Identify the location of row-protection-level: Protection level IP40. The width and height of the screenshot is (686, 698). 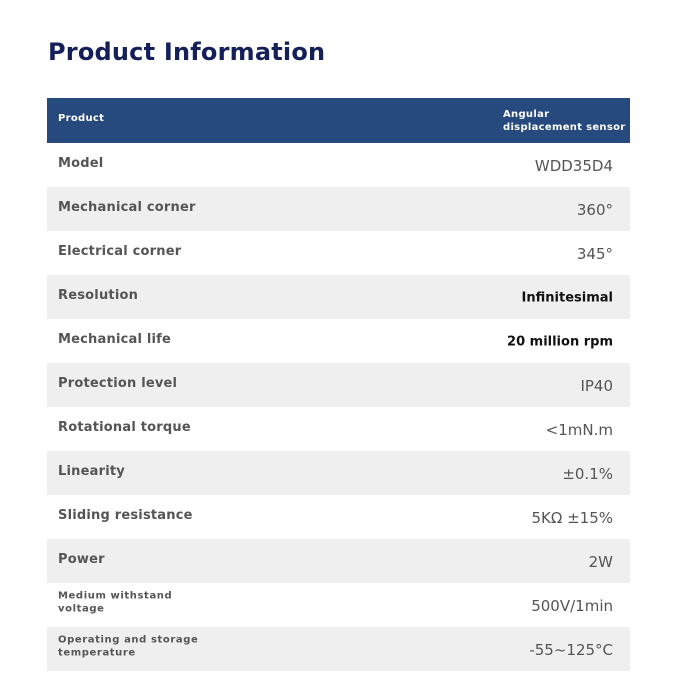
(338, 385).